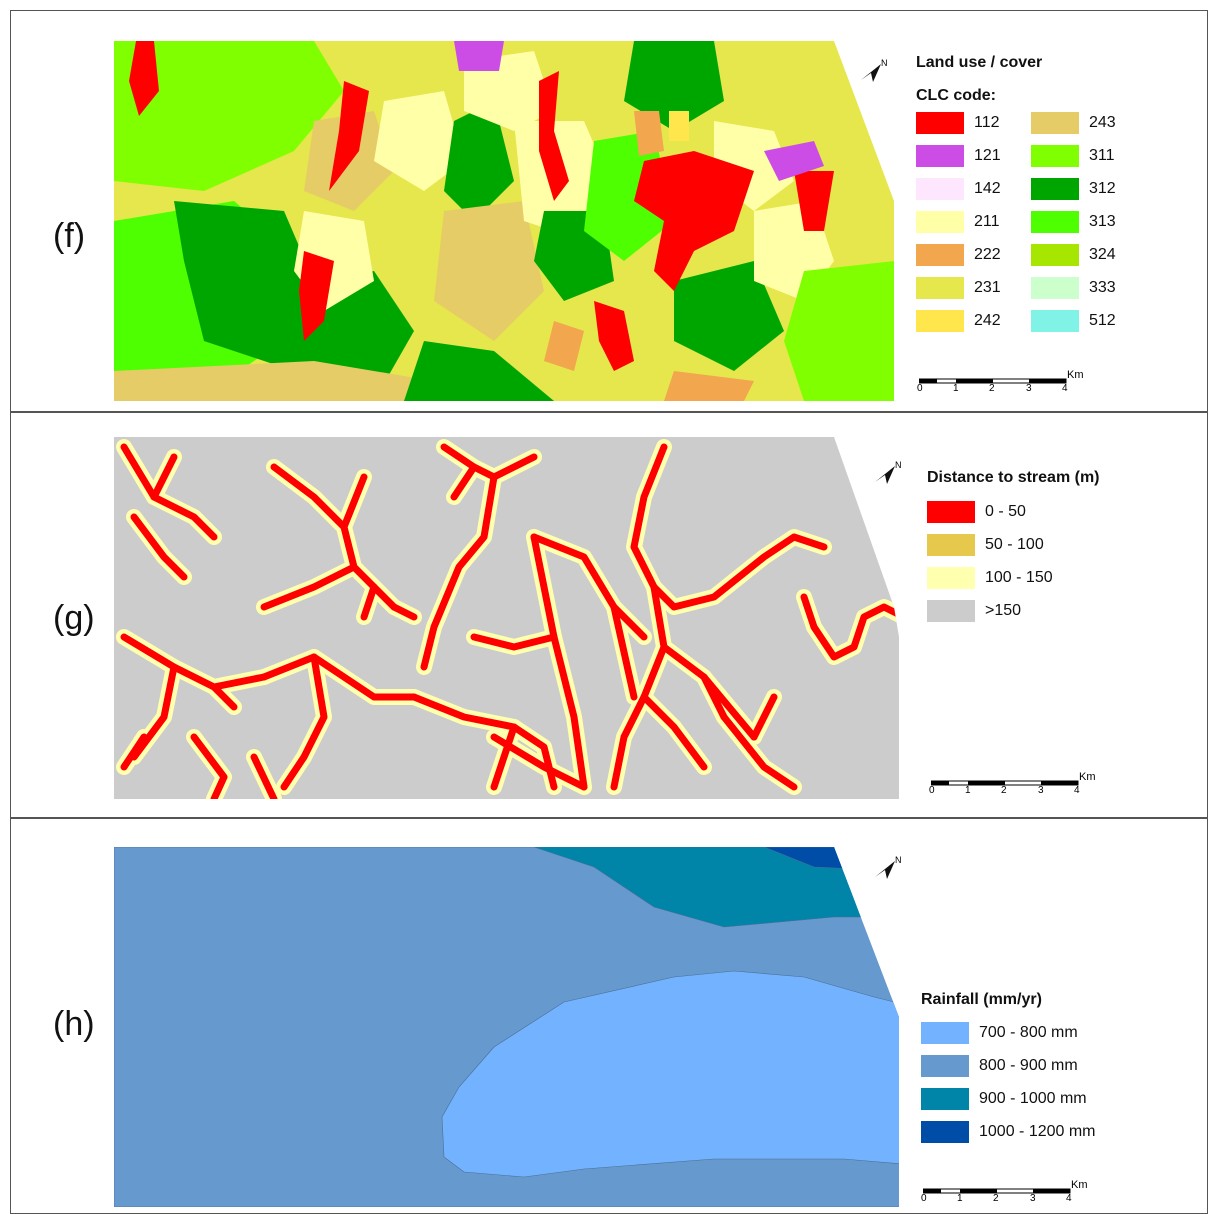 The image size is (1208, 1214). What do you see at coordinates (987, 122) in the screenshot?
I see `legend-label: 112` at bounding box center [987, 122].